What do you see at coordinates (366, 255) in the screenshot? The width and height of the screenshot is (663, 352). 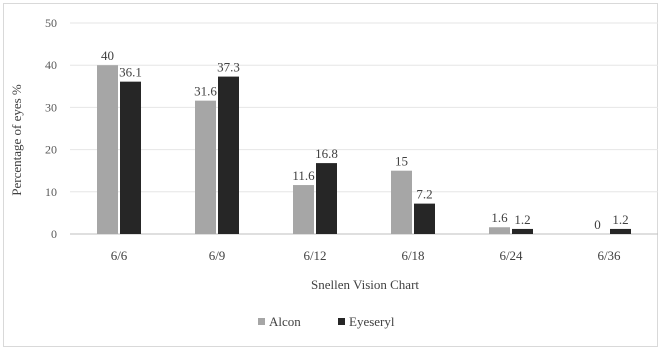 I see `x-axis-categories: 6/6 6/9 6/12 6/18 6/24 6/36` at bounding box center [366, 255].